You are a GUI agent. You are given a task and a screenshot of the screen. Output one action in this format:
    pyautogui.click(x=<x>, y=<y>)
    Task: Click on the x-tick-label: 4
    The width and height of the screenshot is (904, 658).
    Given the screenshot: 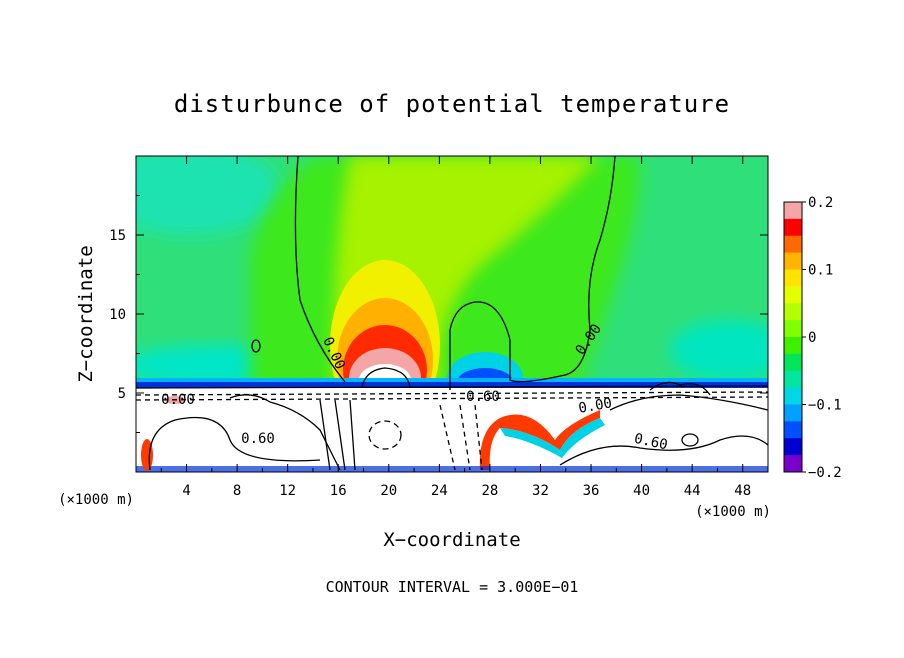 What is the action you would take?
    pyautogui.click(x=186, y=491)
    